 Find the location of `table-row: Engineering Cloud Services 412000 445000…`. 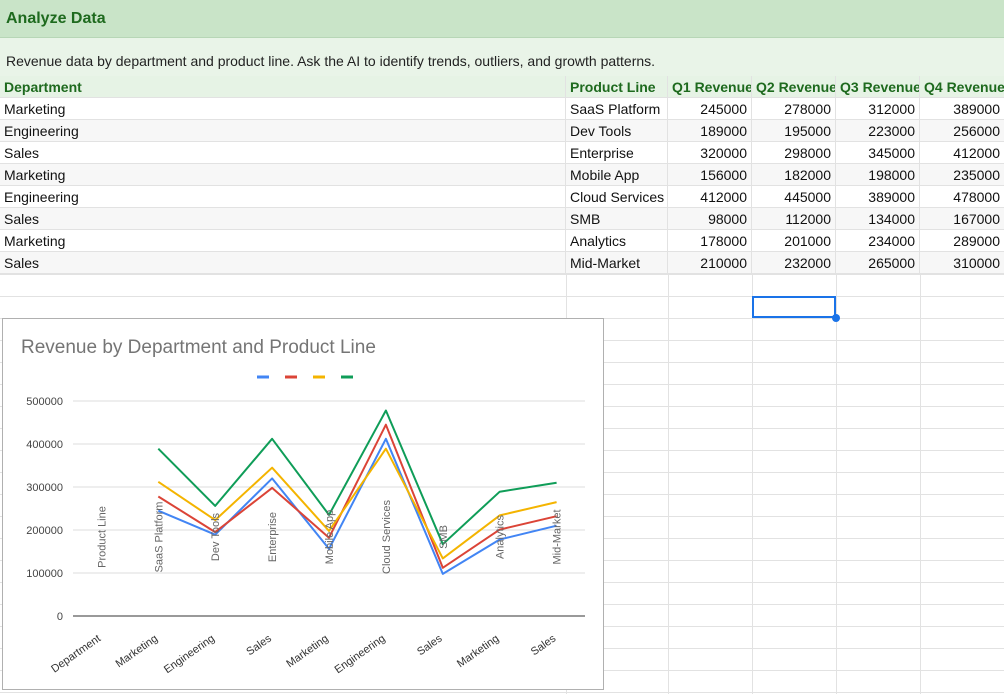

table-row: Engineering Cloud Services 412000 445000… is located at coordinates (502, 197).